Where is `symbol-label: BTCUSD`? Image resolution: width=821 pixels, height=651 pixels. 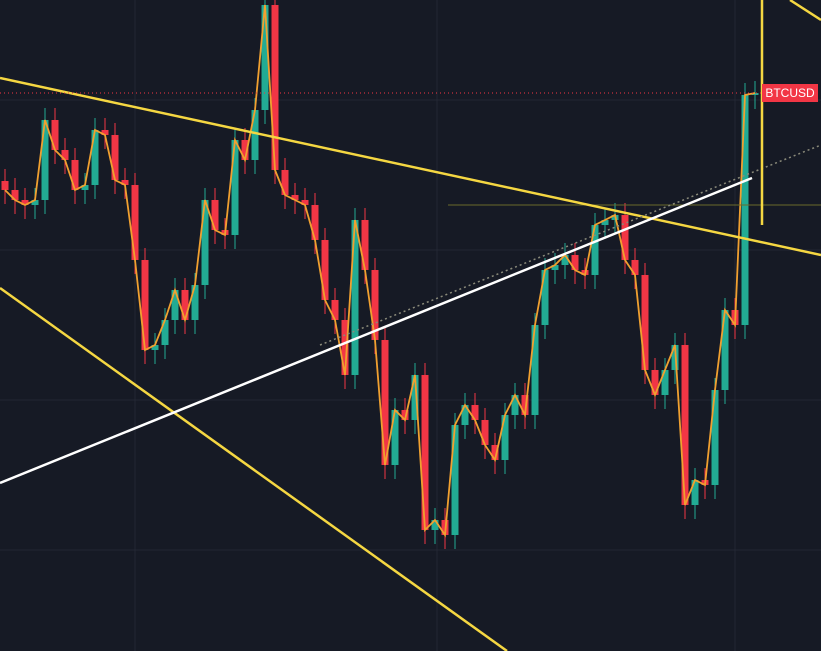
symbol-label: BTCUSD is located at coordinates (790, 93).